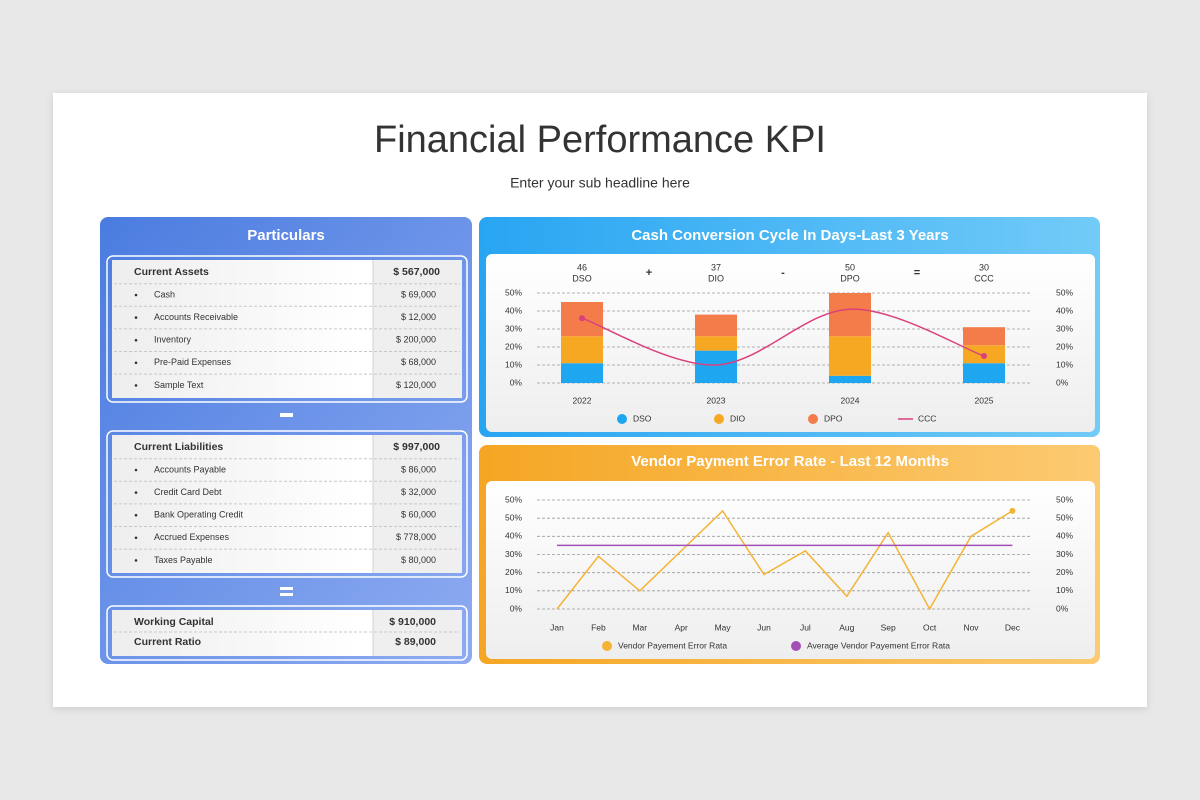 The width and height of the screenshot is (1200, 800). I want to click on row-label: Accounts Payable, so click(190, 469).